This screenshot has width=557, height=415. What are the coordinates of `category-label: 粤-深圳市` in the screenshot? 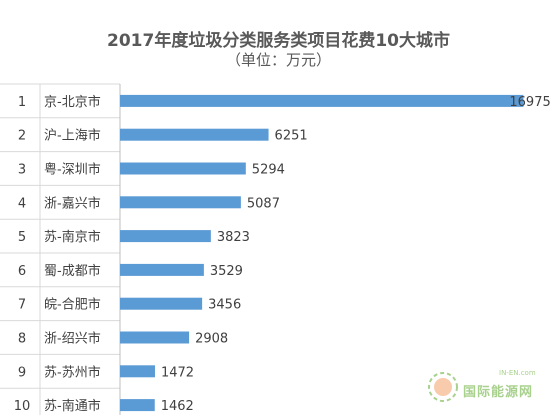 It's located at (72, 170).